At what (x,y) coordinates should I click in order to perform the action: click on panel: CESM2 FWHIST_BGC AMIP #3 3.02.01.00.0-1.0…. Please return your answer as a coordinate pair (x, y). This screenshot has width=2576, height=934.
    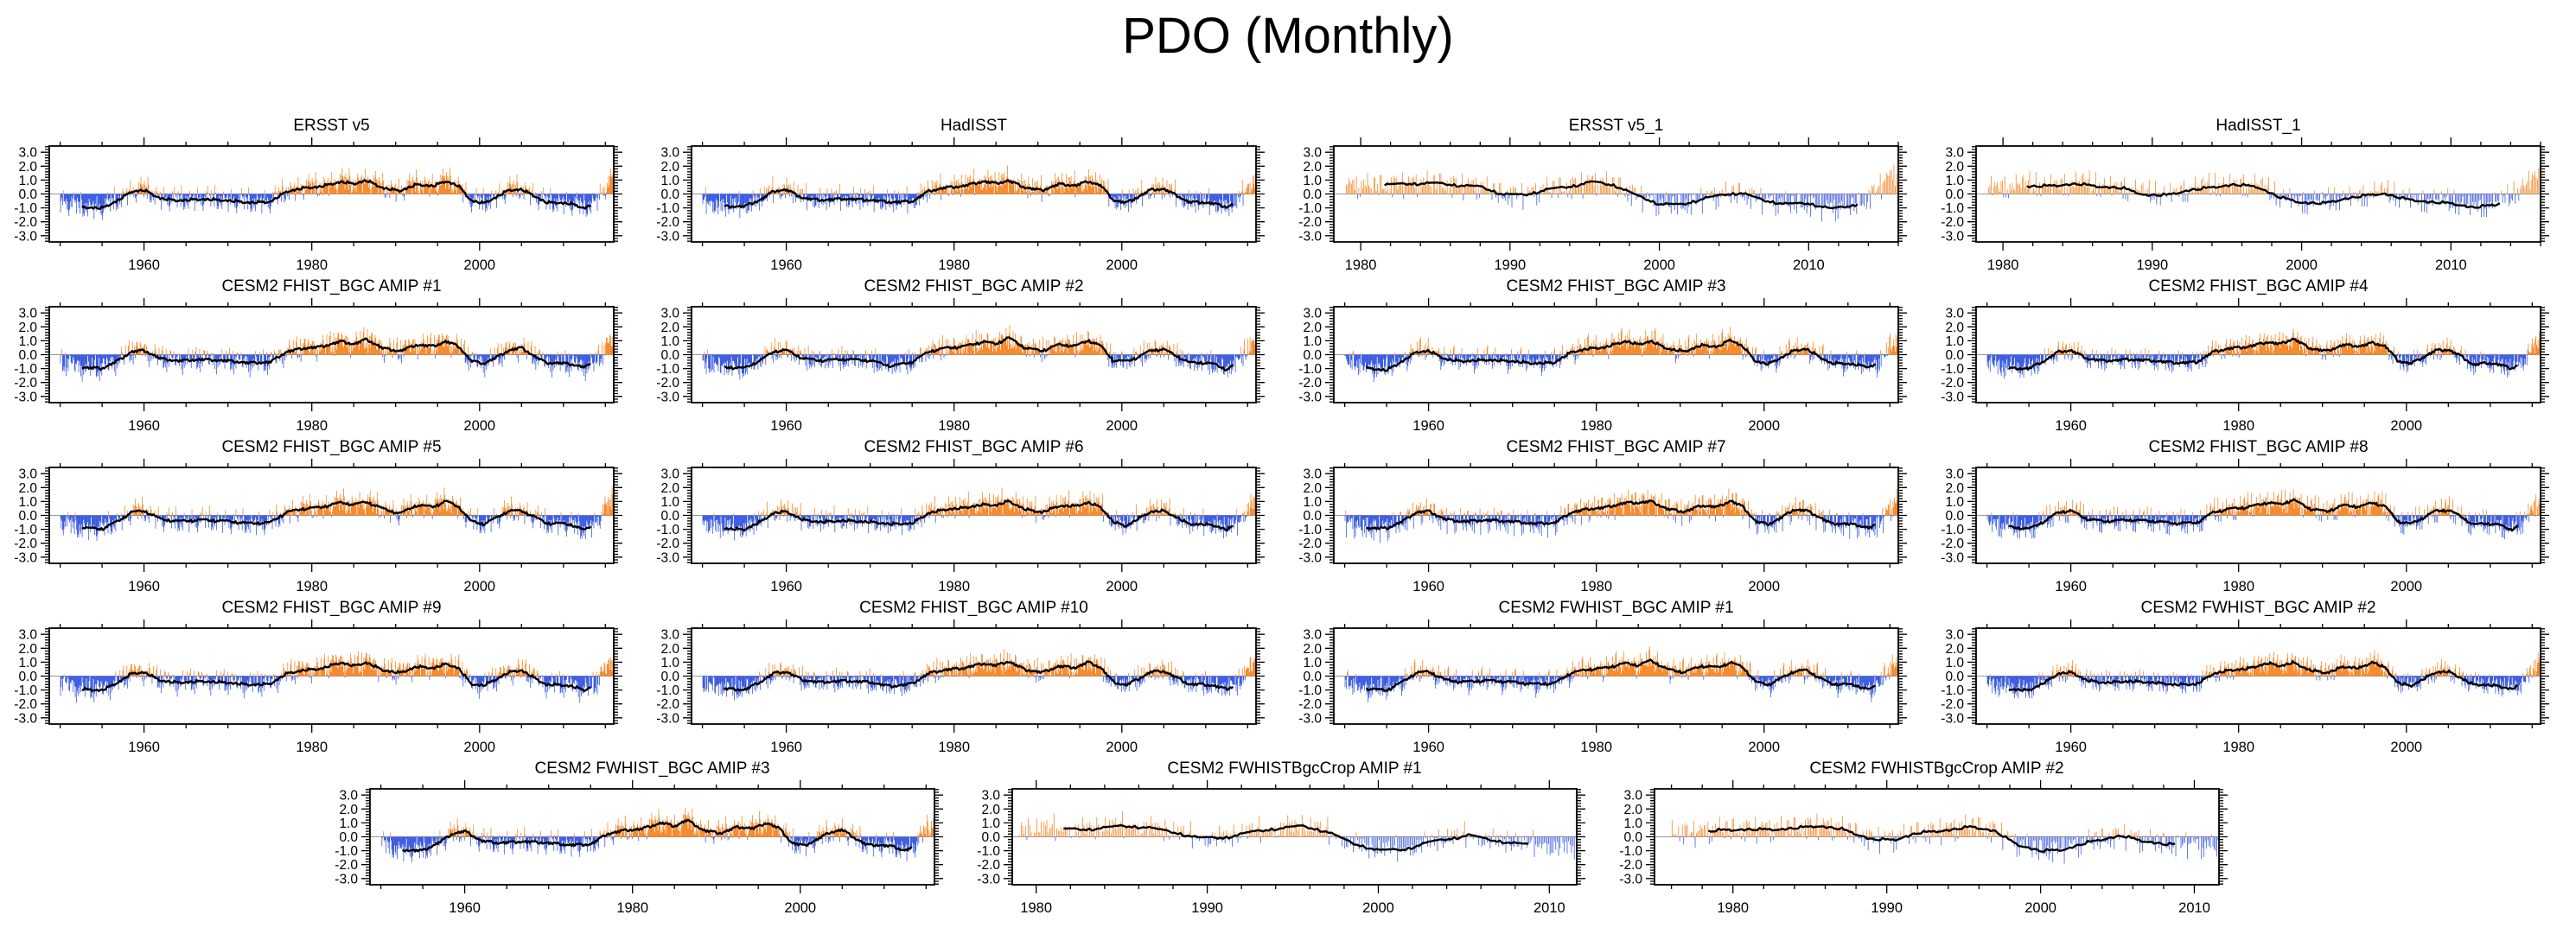
    Looking at the image, I should click on (639, 837).